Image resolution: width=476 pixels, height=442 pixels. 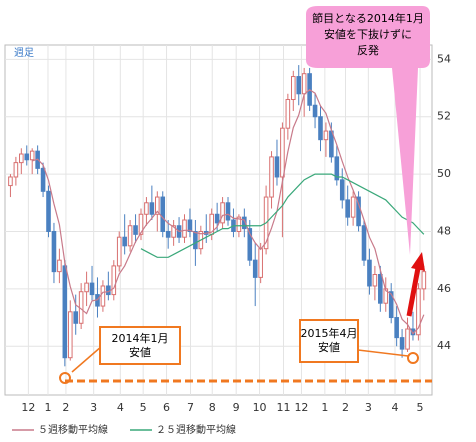 I want to click on annotation-text: 2015年4月, so click(x=329, y=333).